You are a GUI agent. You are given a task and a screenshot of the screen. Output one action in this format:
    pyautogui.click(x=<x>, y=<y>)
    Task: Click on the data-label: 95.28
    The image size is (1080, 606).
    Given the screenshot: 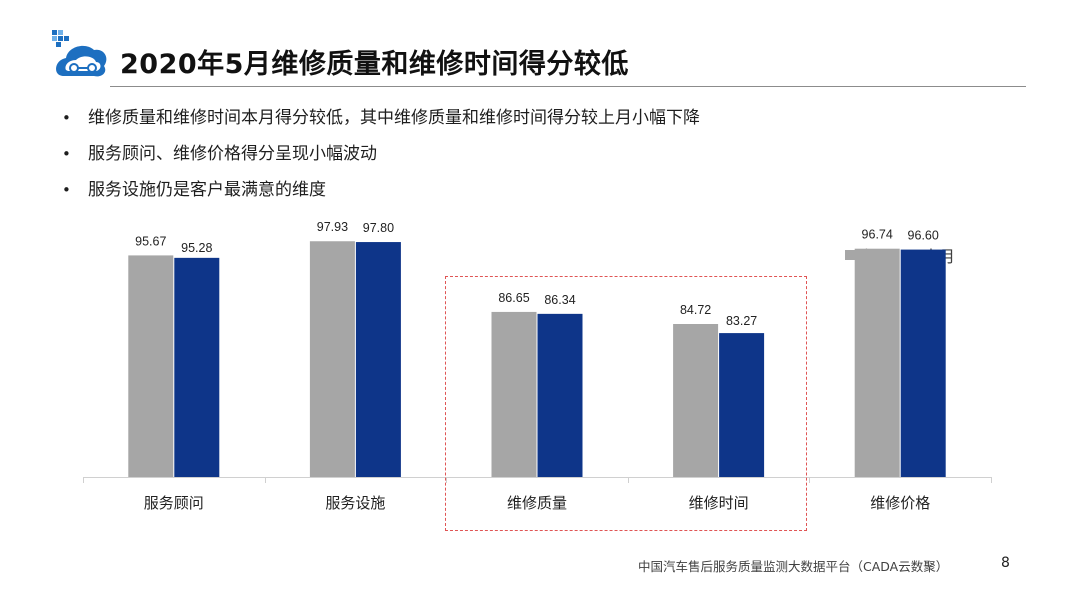 What is the action you would take?
    pyautogui.click(x=196, y=248)
    